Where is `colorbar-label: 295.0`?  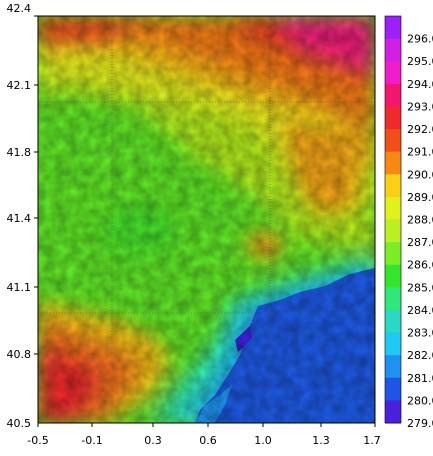
colorbar-label: 295.0 is located at coordinates (420, 61).